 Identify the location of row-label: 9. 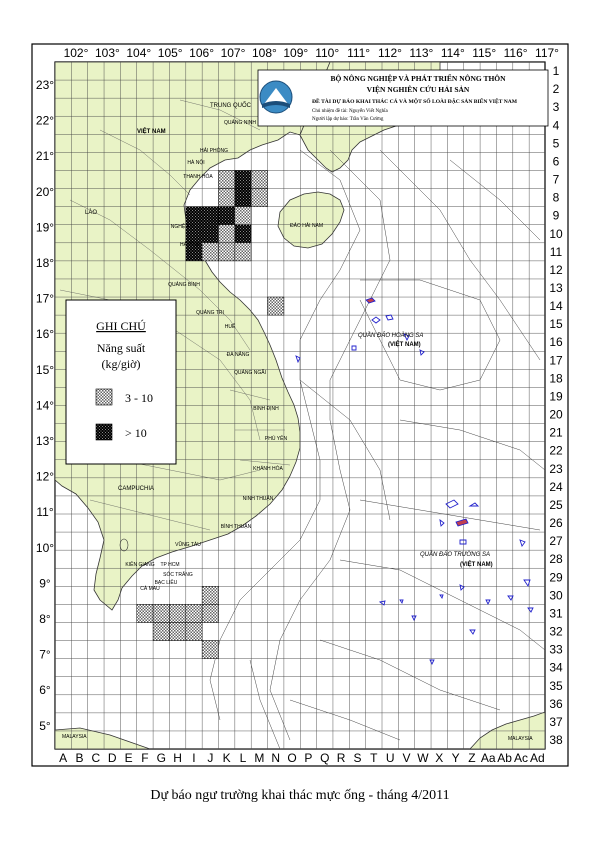
(556, 216).